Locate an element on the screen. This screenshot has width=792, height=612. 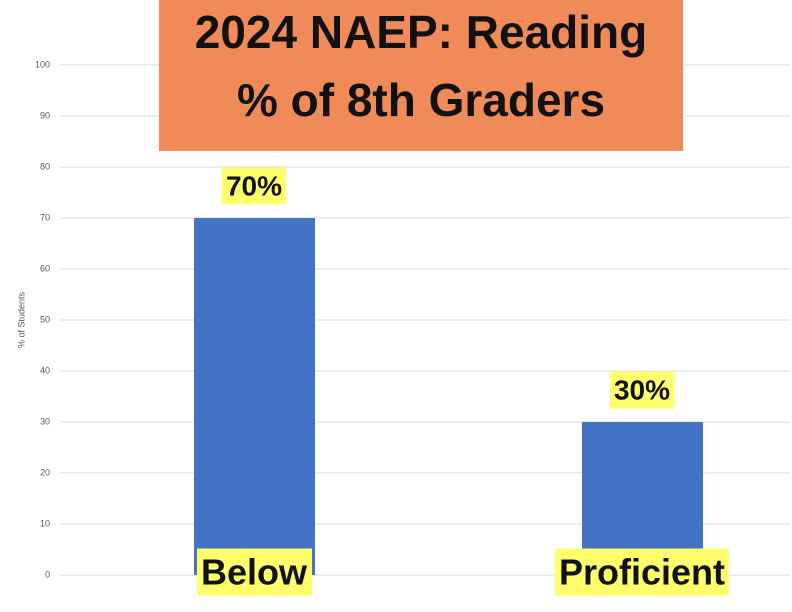
y-tick-label: 100 is located at coordinates (42, 64).